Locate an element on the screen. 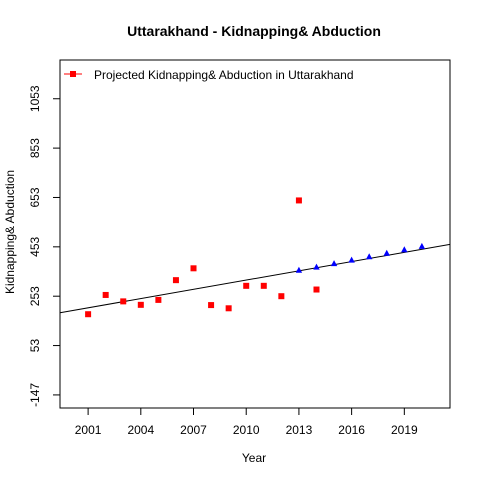 The image size is (480, 480). x-axis-label: Year is located at coordinates (254, 458).